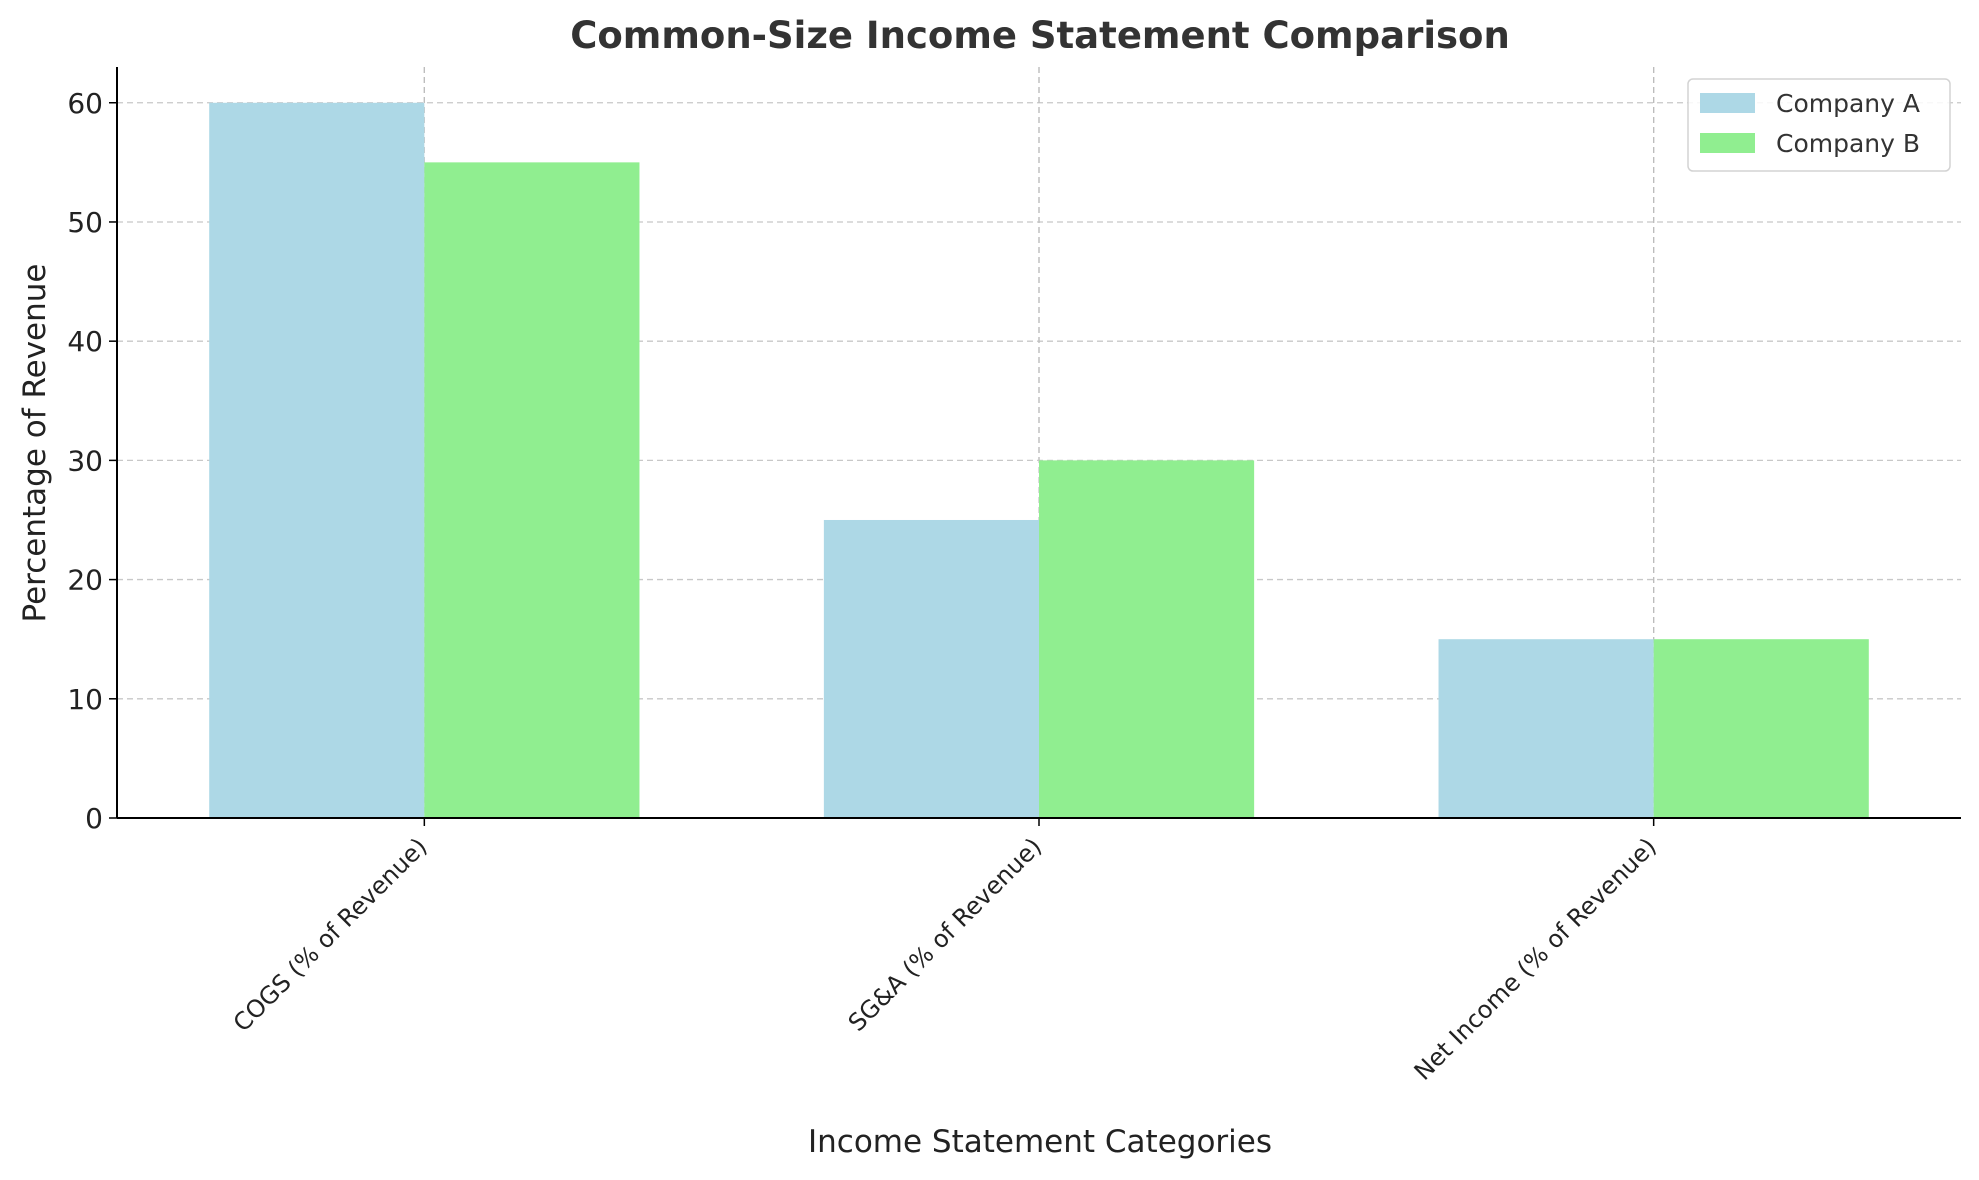 This screenshot has width=1979, height=1180. I want to click on y-tick-label: 40, so click(85, 341).